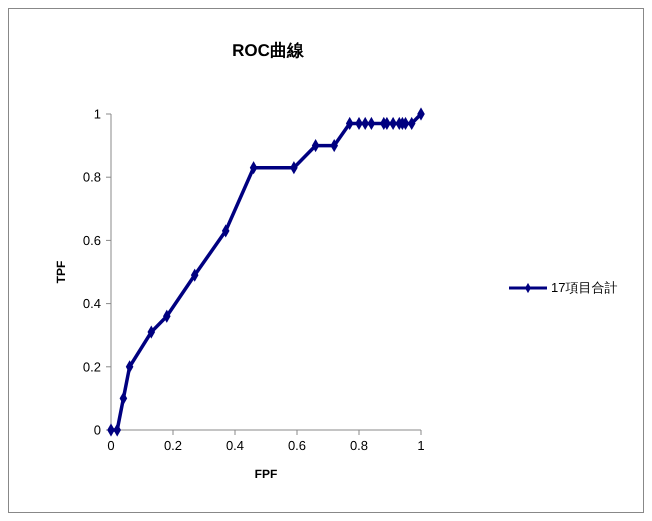 The image size is (652, 521). What do you see at coordinates (421, 445) in the screenshot?
I see `x-tick-label: 1` at bounding box center [421, 445].